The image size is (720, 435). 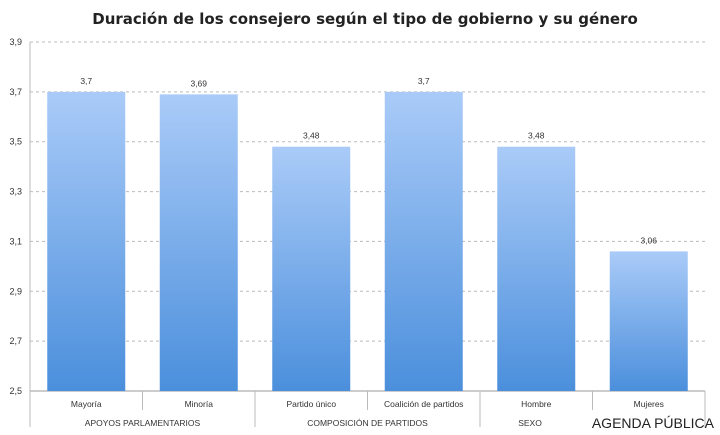 What do you see at coordinates (199, 404) in the screenshot?
I see `category-label: Minoría` at bounding box center [199, 404].